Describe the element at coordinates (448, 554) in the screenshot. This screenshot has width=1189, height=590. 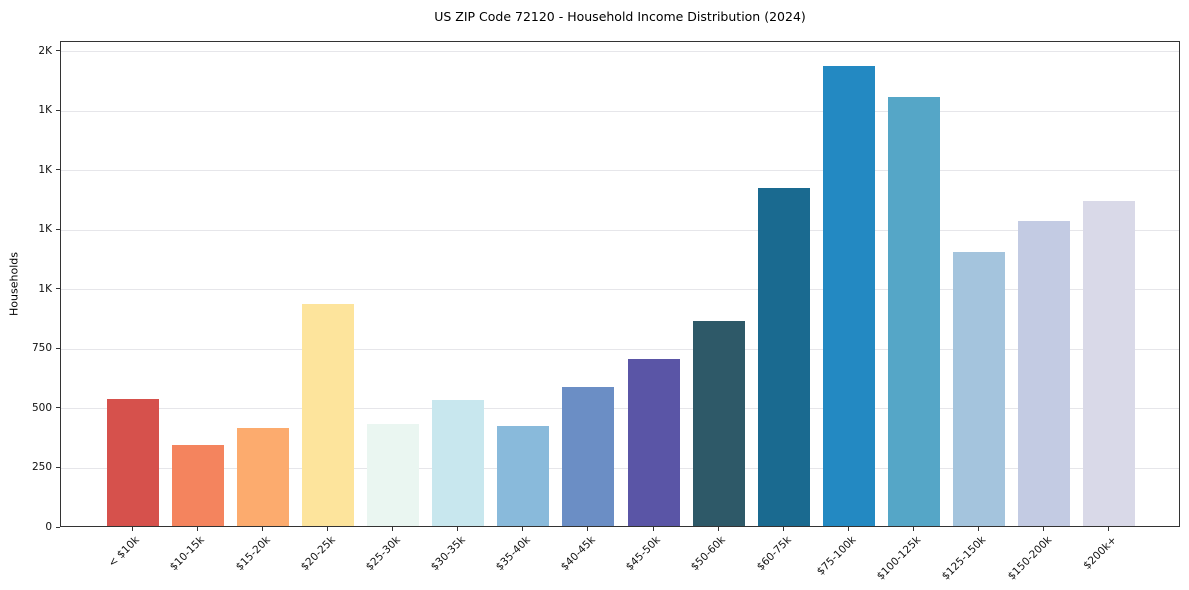
I see `x-tick-label: $30-35k` at that location.